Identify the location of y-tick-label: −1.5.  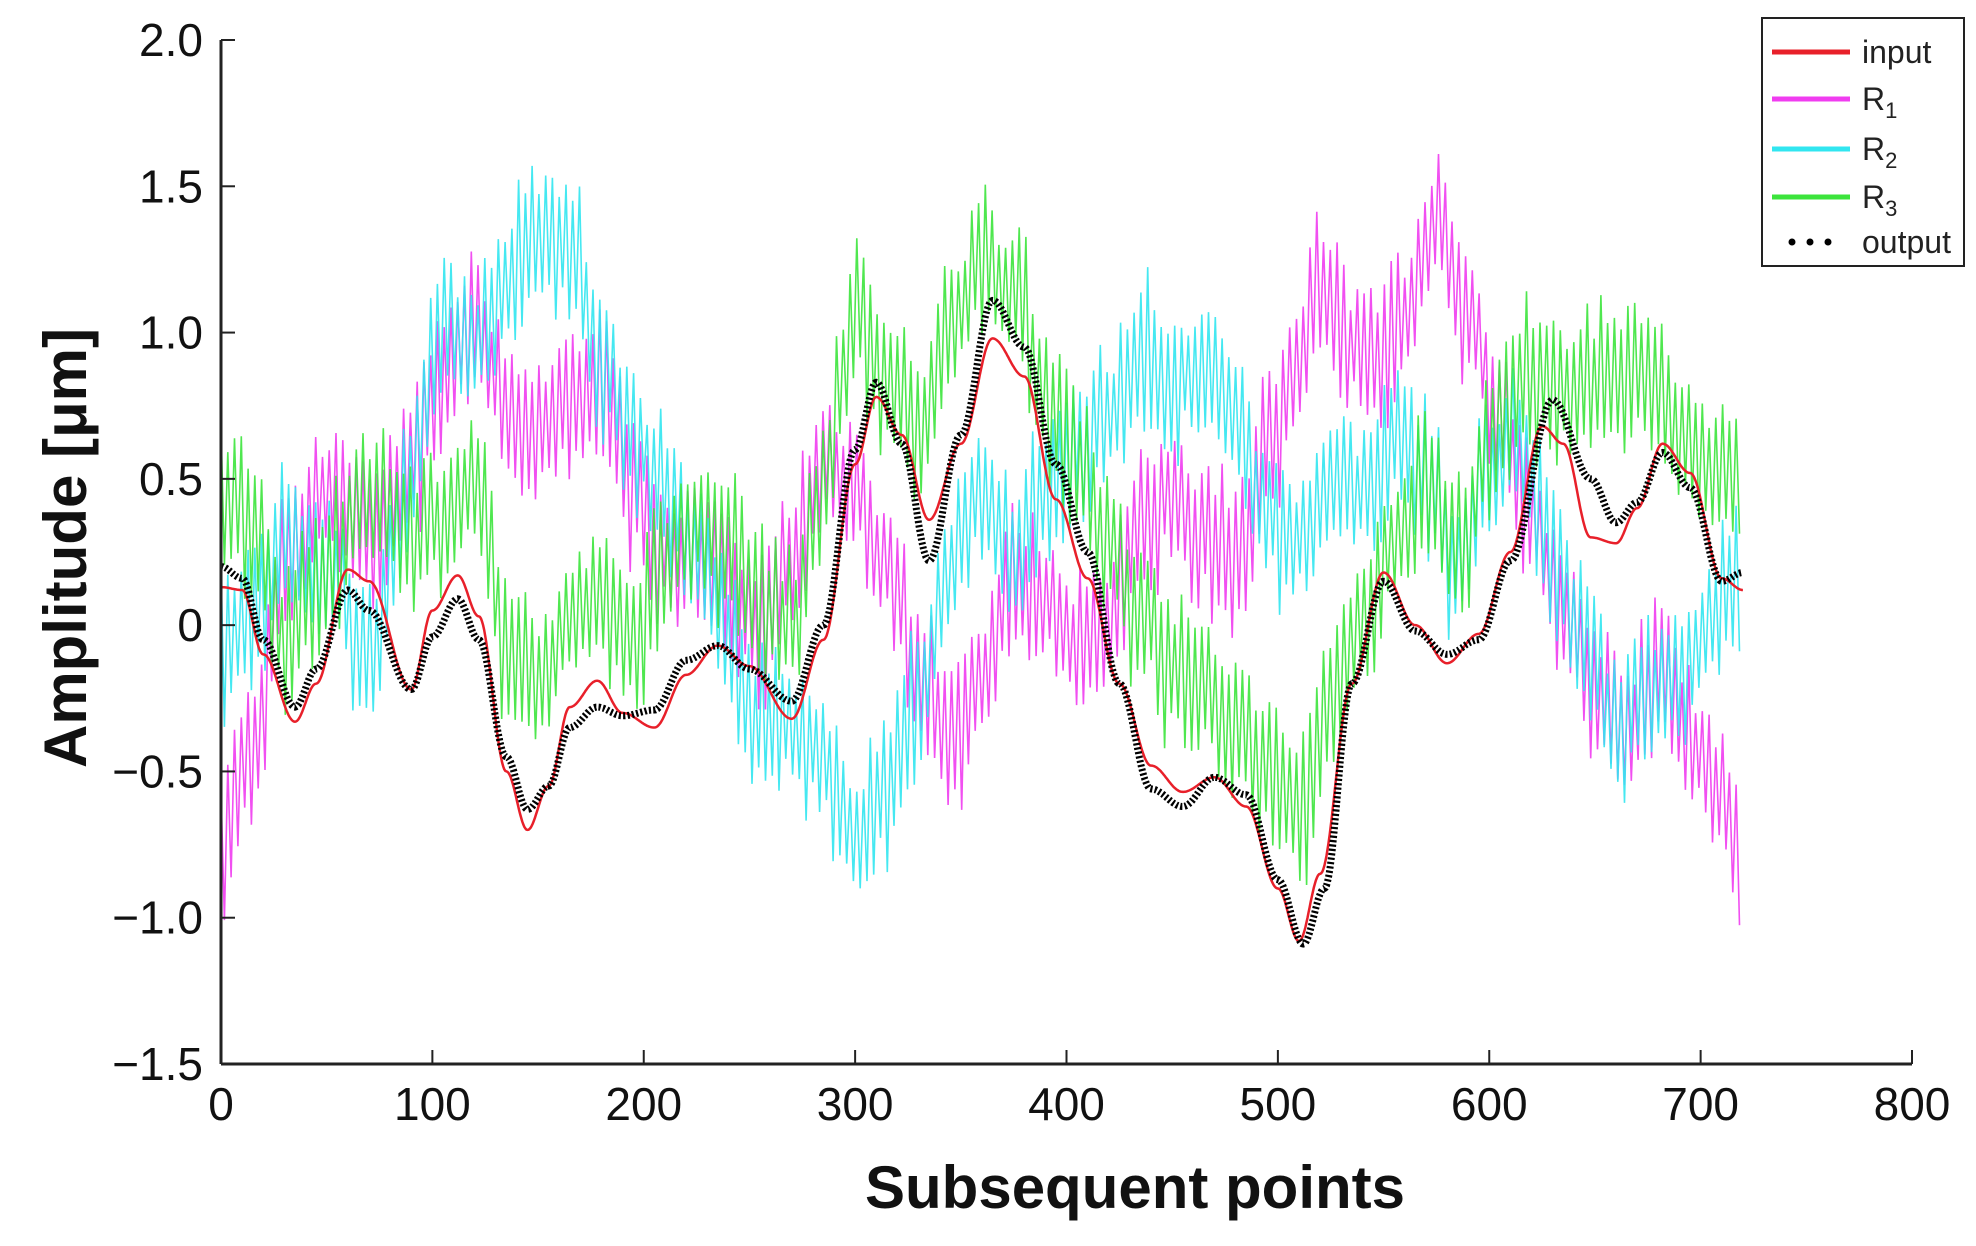
(157, 1064).